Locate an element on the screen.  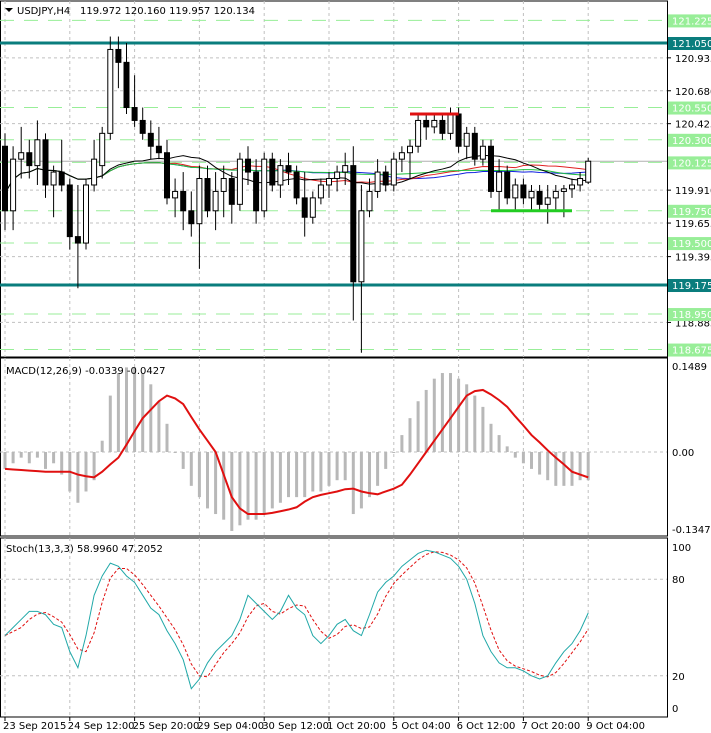
stoch-axis-label: 0 is located at coordinates (675, 709).